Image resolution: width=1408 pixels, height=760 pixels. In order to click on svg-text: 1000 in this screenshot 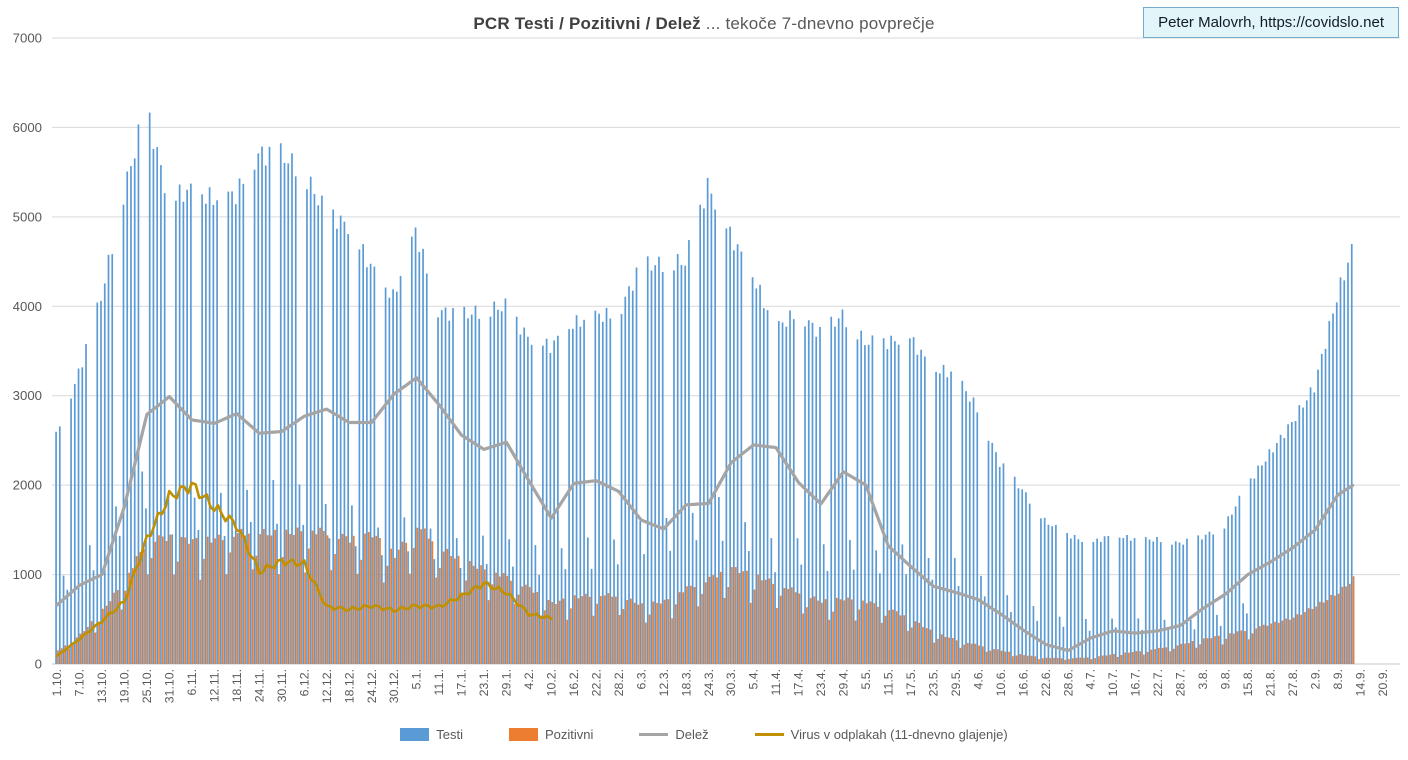, I will do `click(27, 574)`.